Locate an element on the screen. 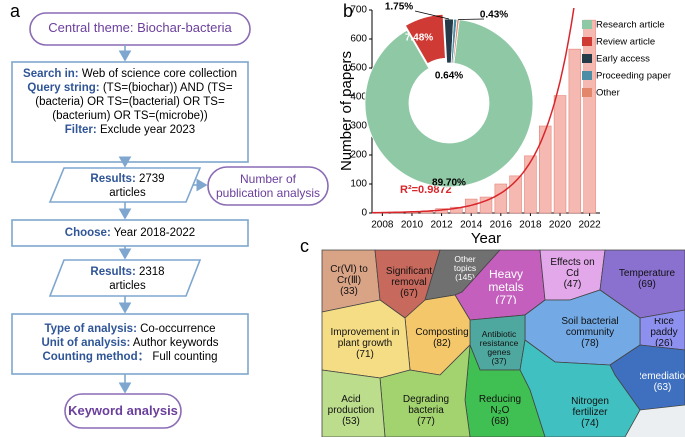  cell-label-box: Effects on Cd(47) is located at coordinates (572, 273).